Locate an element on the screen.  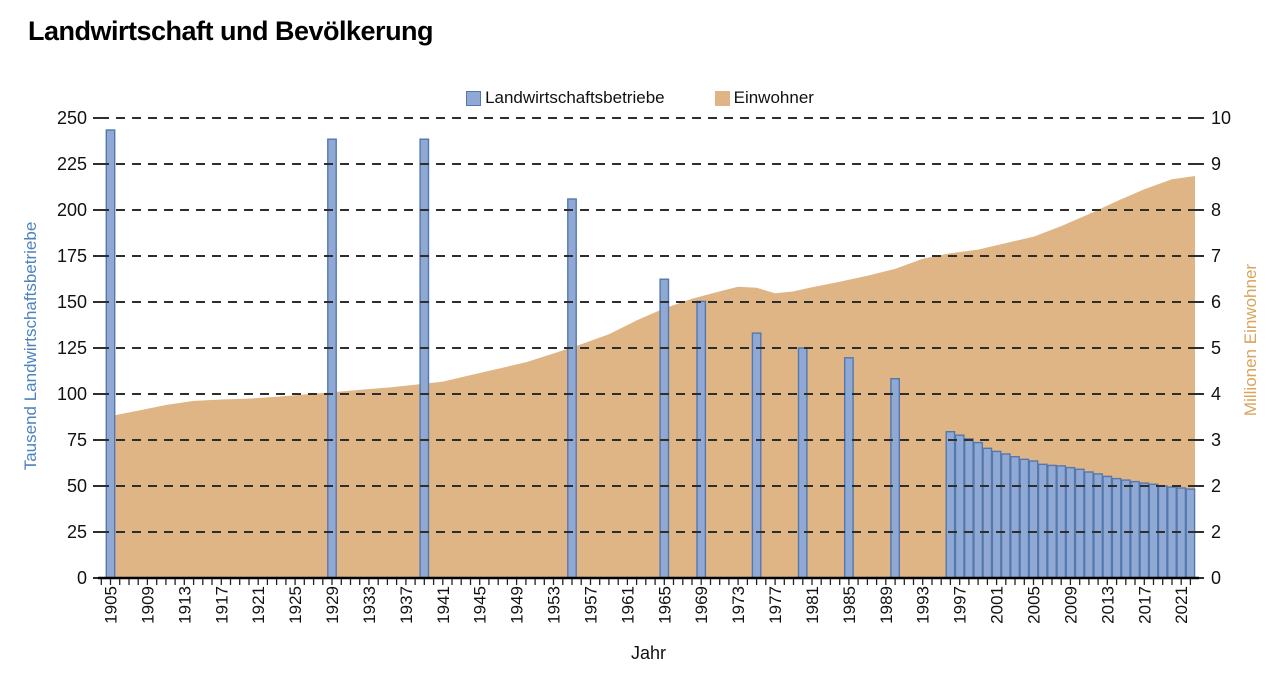
x-axis-tick-label: 2009 is located at coordinates (1070, 605).